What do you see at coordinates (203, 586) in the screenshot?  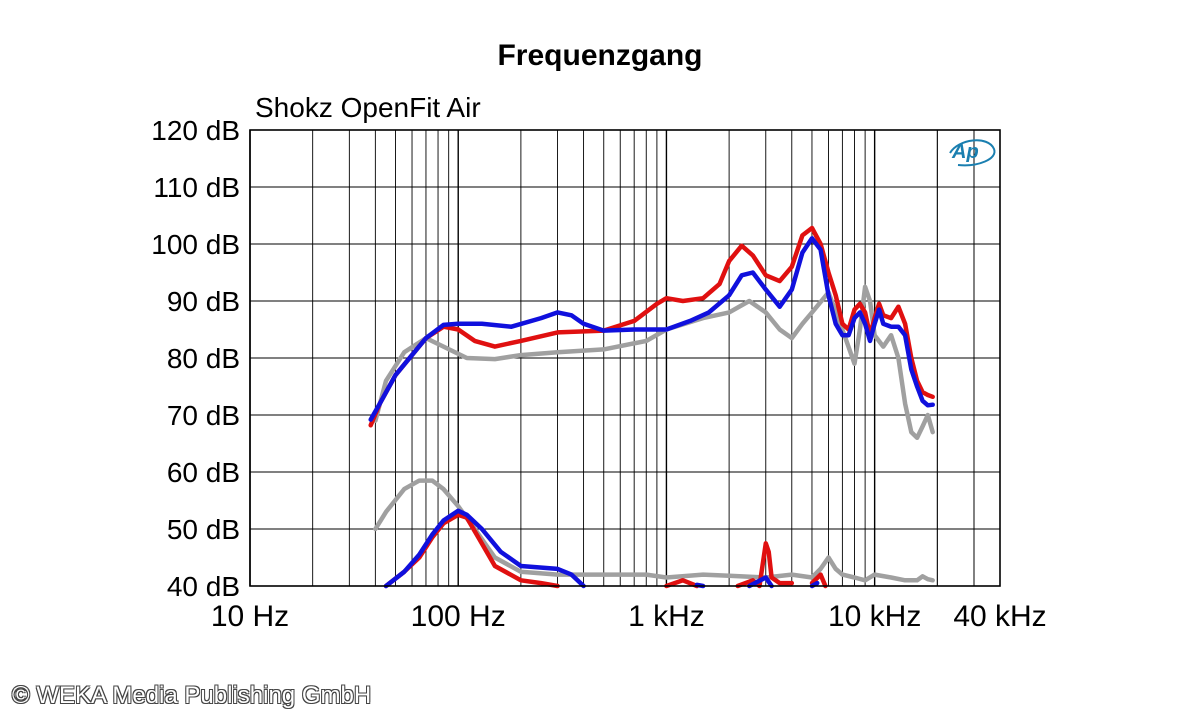 I see `y-tick-label: 40 dB` at bounding box center [203, 586].